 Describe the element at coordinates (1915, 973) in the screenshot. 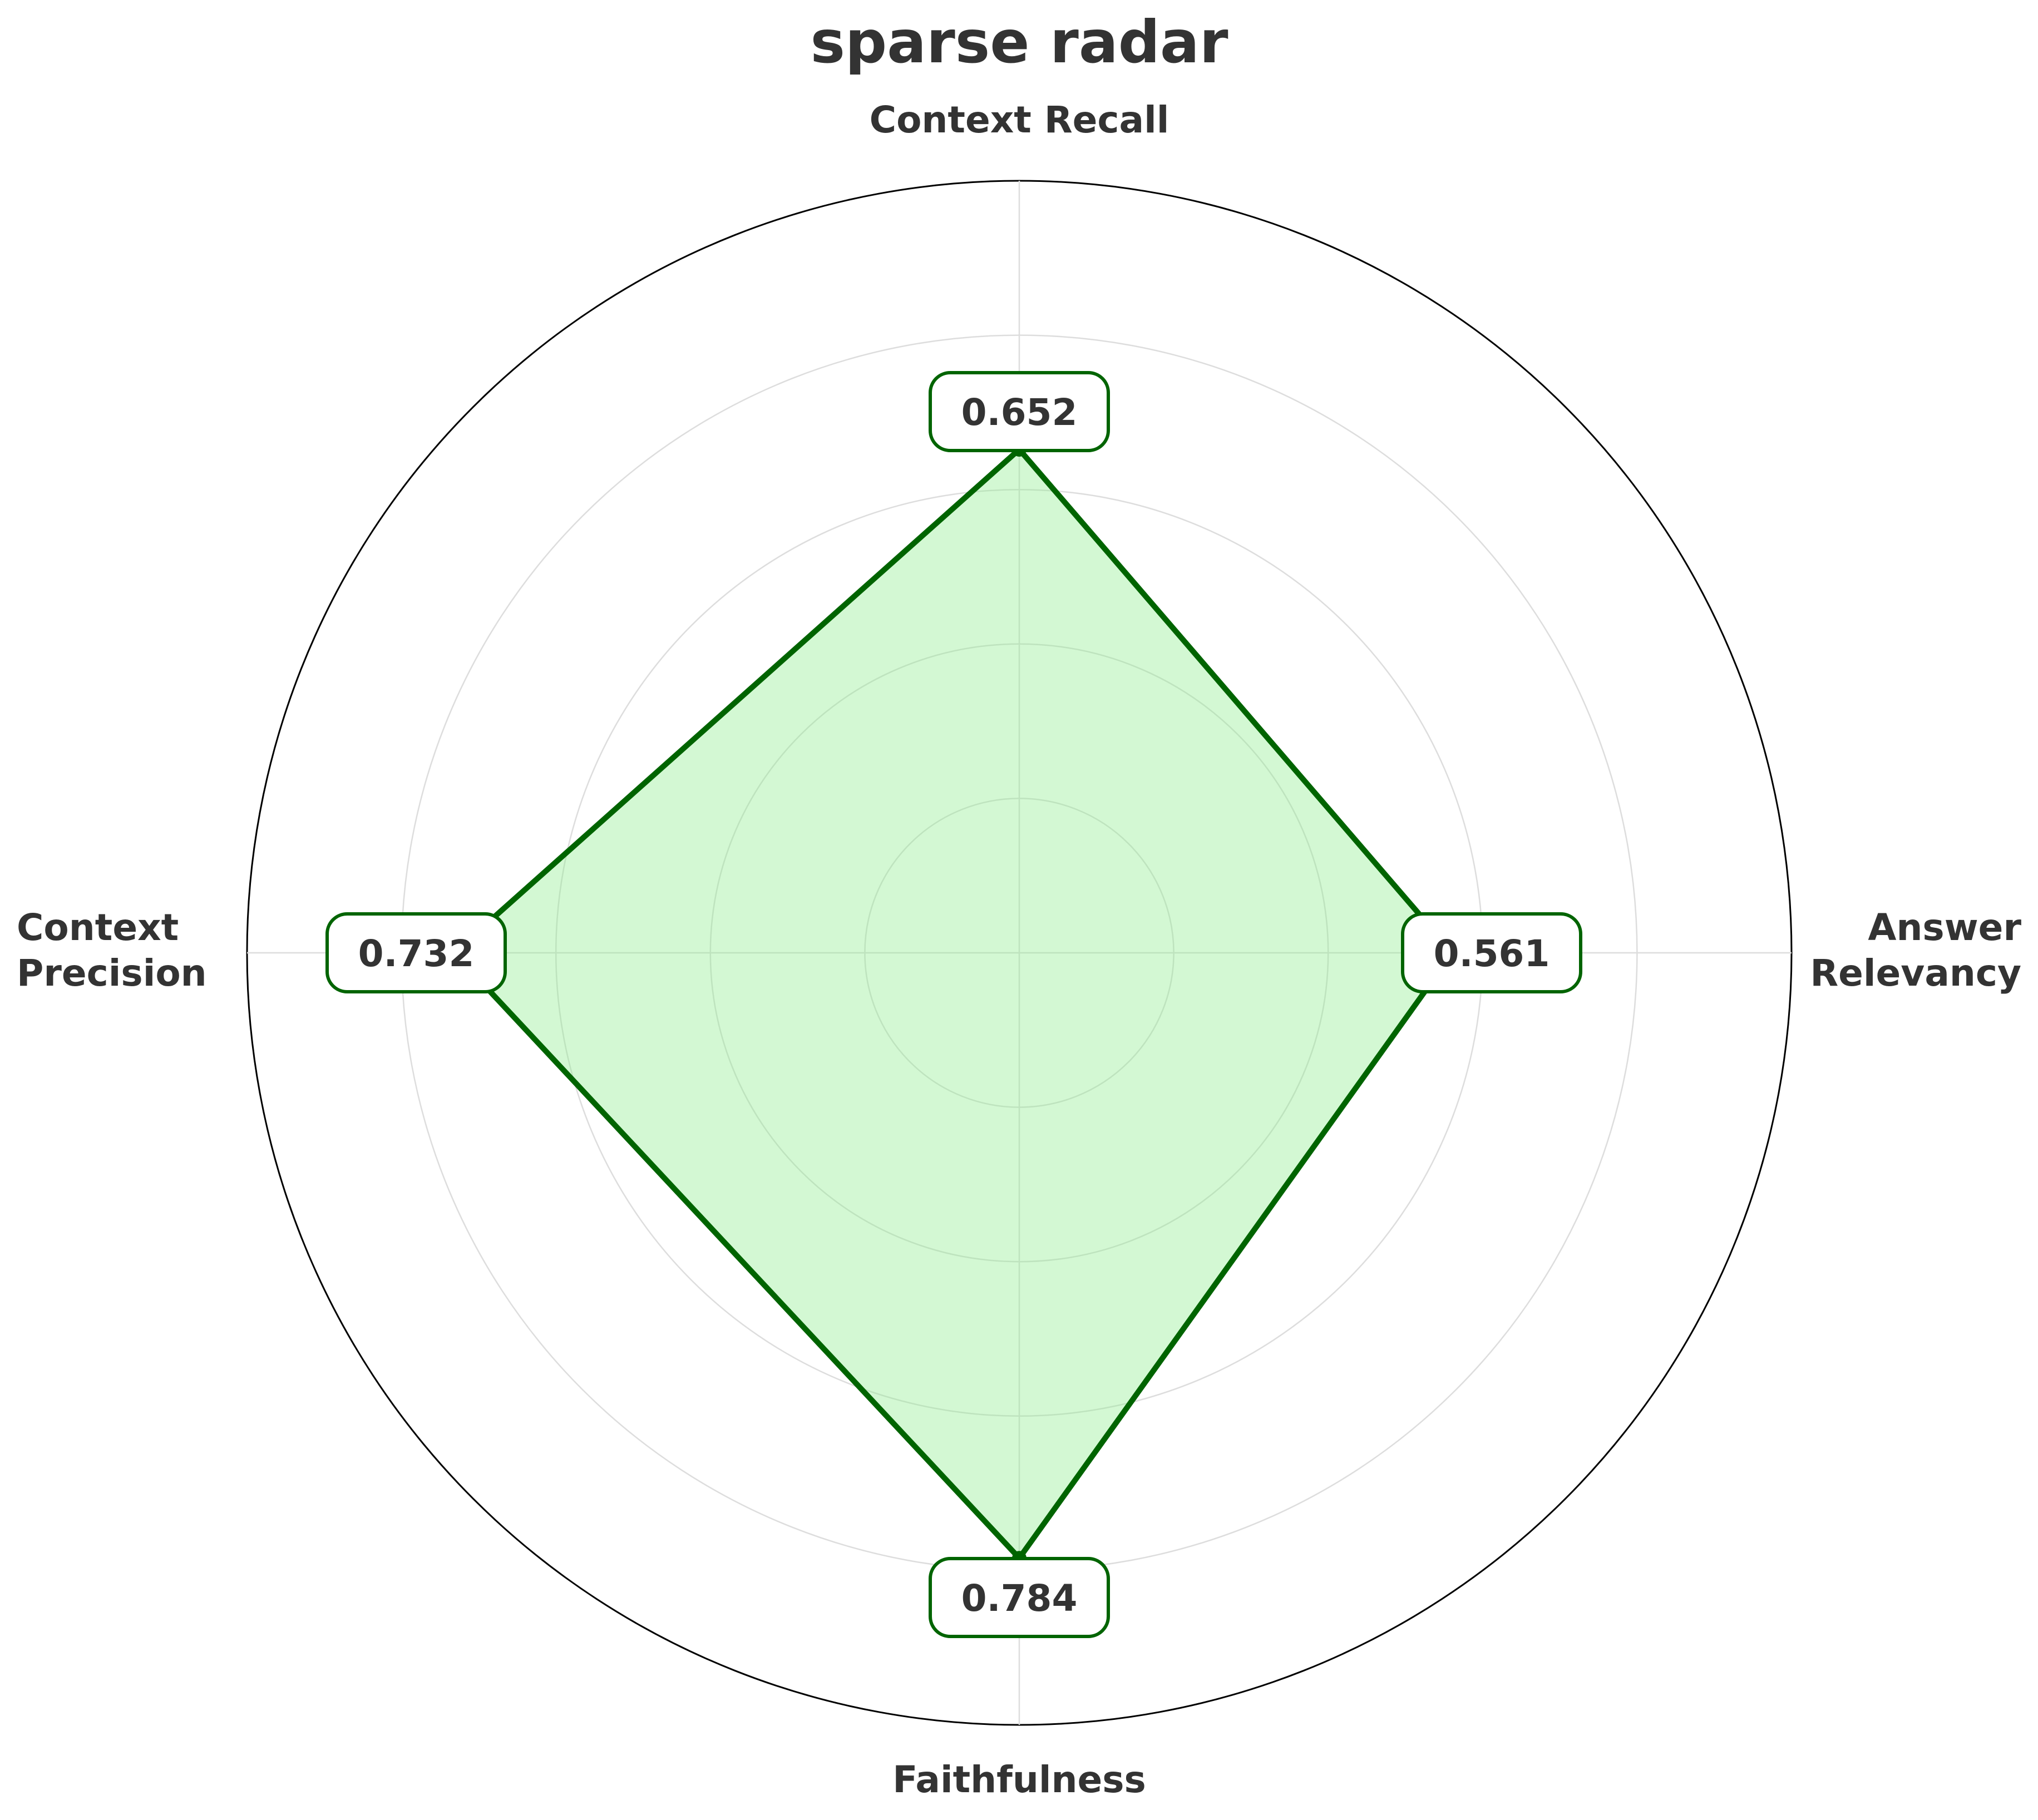

I see `axis-label-line: Relevancy` at that location.